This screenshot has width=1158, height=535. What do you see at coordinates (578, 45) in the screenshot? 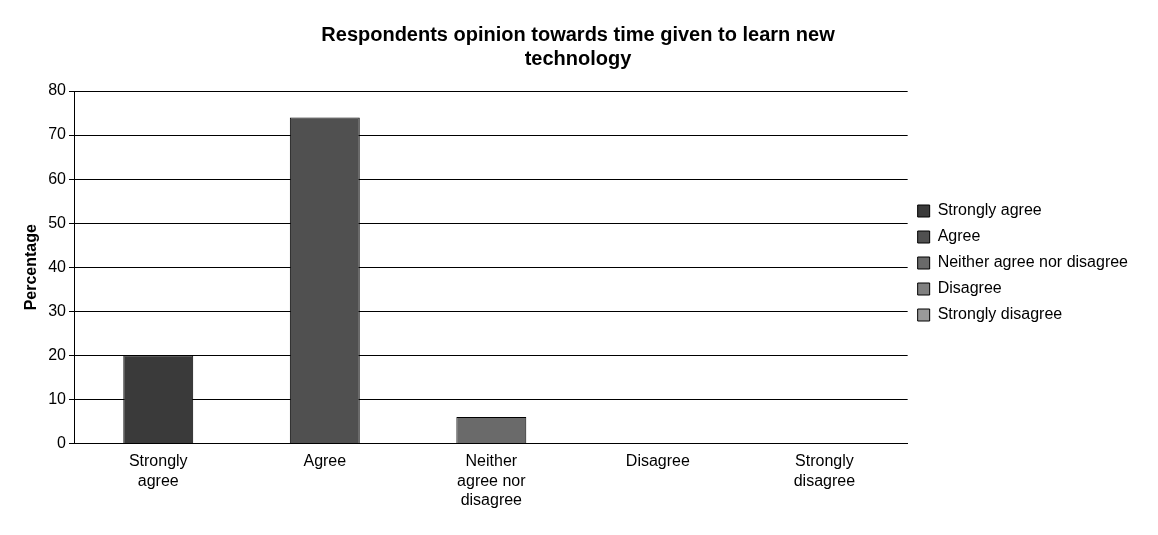
I see `chart-title: Respondents opinion towards time given to learn new technology` at bounding box center [578, 45].